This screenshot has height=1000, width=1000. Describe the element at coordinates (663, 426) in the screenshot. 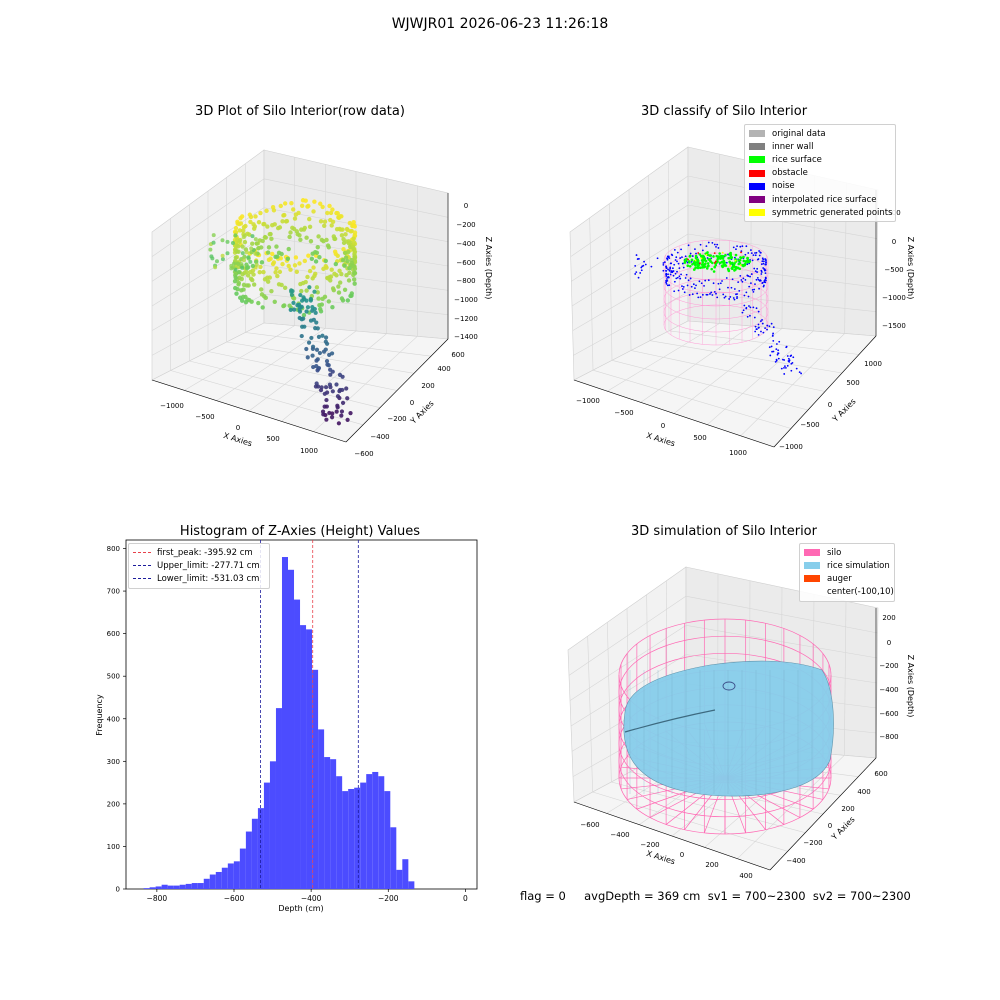

I see `classify-xtick: 0` at that location.